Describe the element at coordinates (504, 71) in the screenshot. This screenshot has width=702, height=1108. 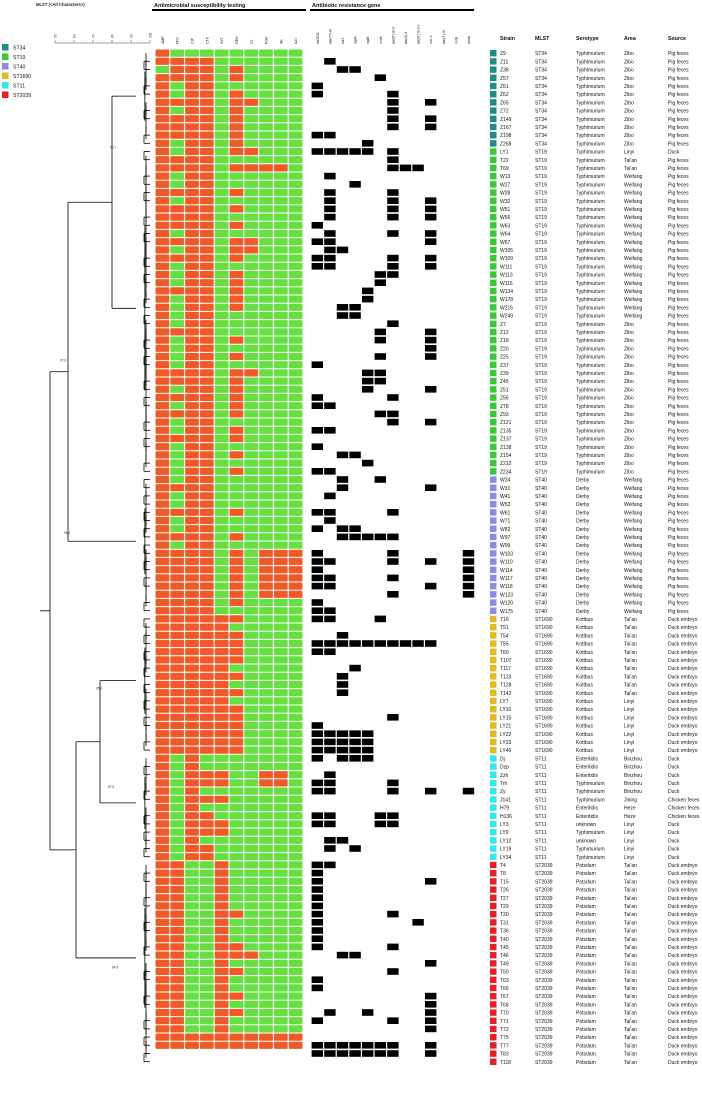
I see `table-cell-strain: Z38` at that location.